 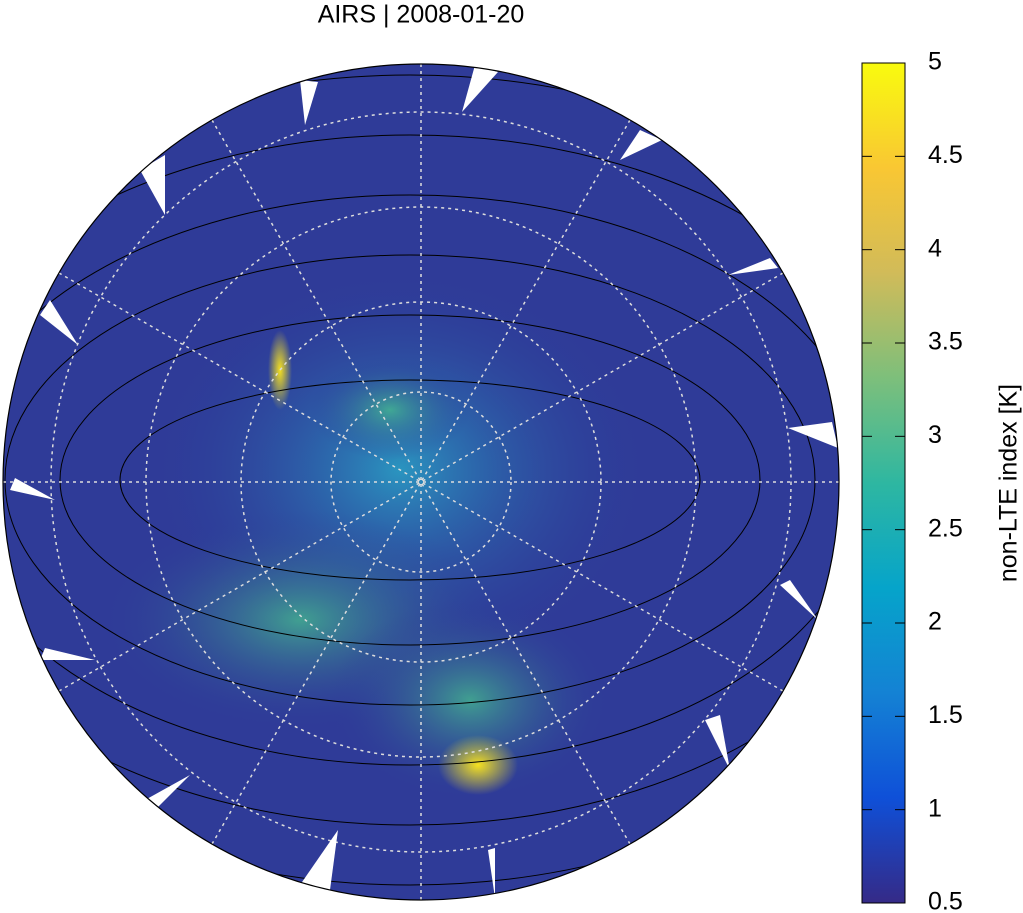 What do you see at coordinates (945, 528) in the screenshot?
I see `tick-label: 2.5` at bounding box center [945, 528].